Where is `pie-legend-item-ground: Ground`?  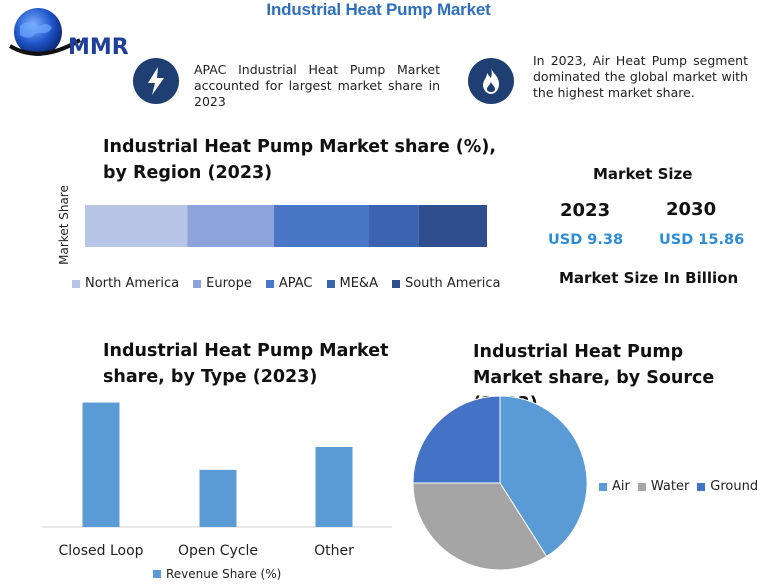 pie-legend-item-ground: Ground is located at coordinates (727, 486).